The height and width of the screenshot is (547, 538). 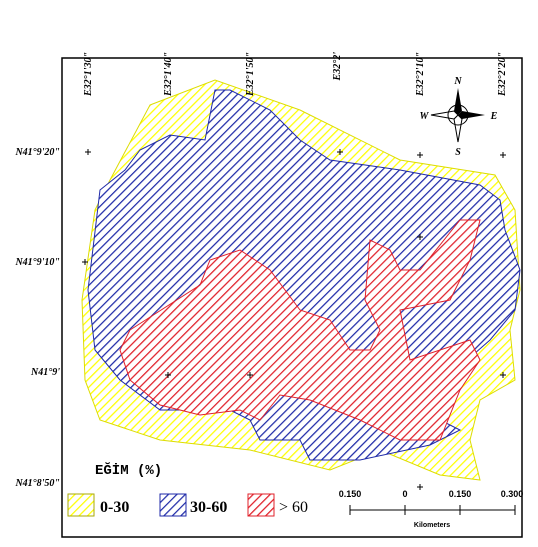 I want to click on latitude-labels: N41°9'20" N41°9'10" N41°9' N41°8'50", so click(x=37, y=318).